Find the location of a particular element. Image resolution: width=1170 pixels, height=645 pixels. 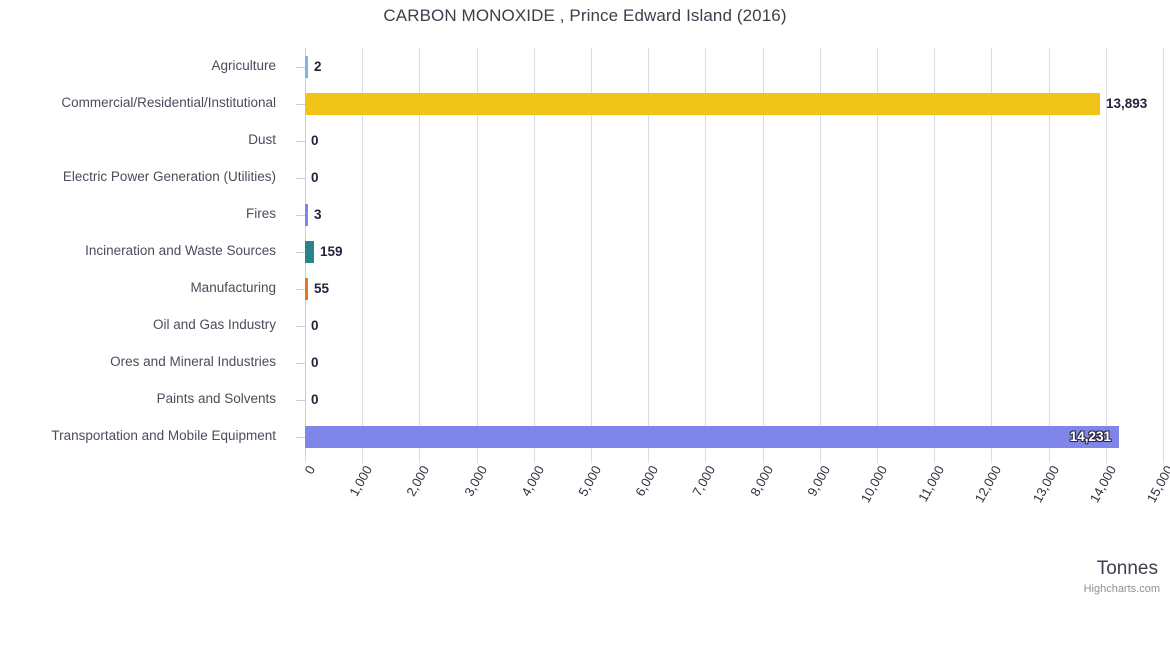

x-axis-tick-label: 15,000 is located at coordinates (1156, 484).